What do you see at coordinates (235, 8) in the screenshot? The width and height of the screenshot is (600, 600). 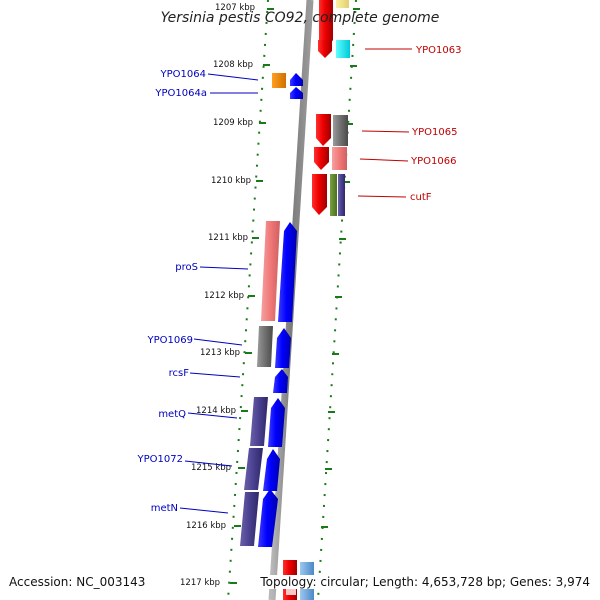 I see `kbp-label: 1207 kbp` at bounding box center [235, 8].